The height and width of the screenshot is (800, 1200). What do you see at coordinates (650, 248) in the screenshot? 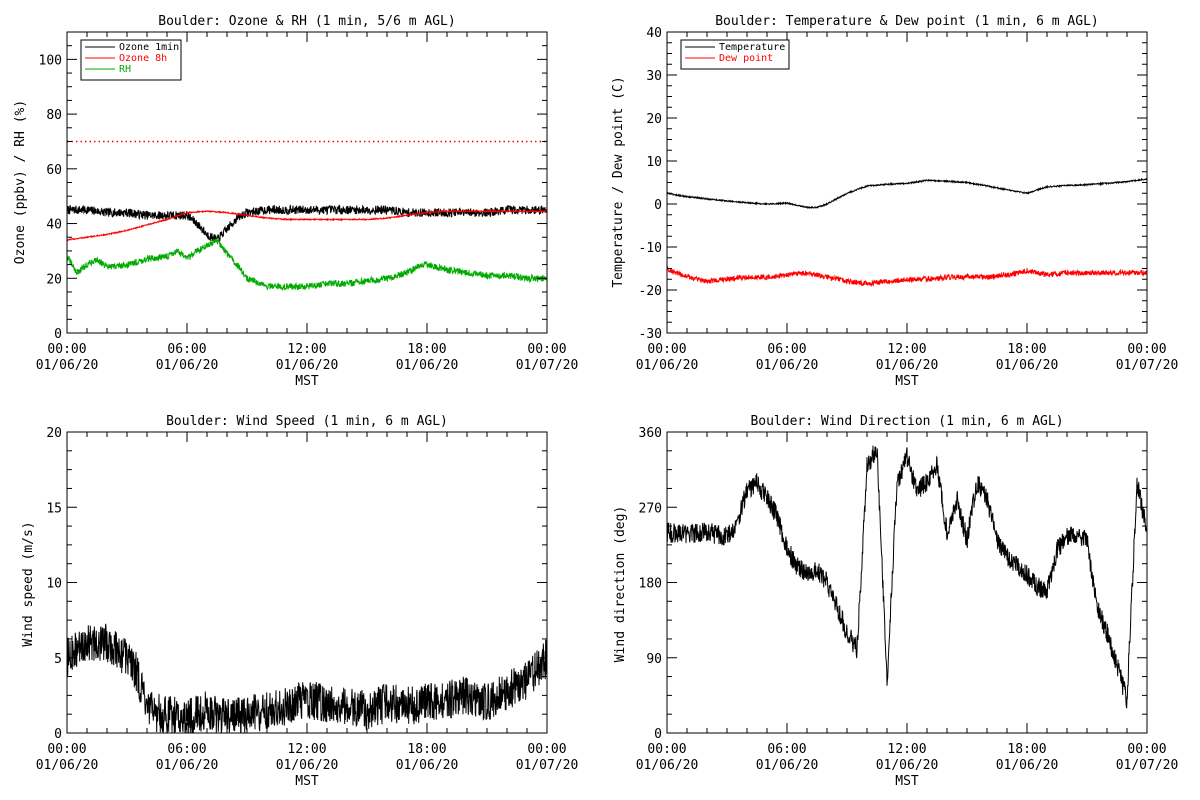
I see `y-tick-label: -10` at bounding box center [650, 248].